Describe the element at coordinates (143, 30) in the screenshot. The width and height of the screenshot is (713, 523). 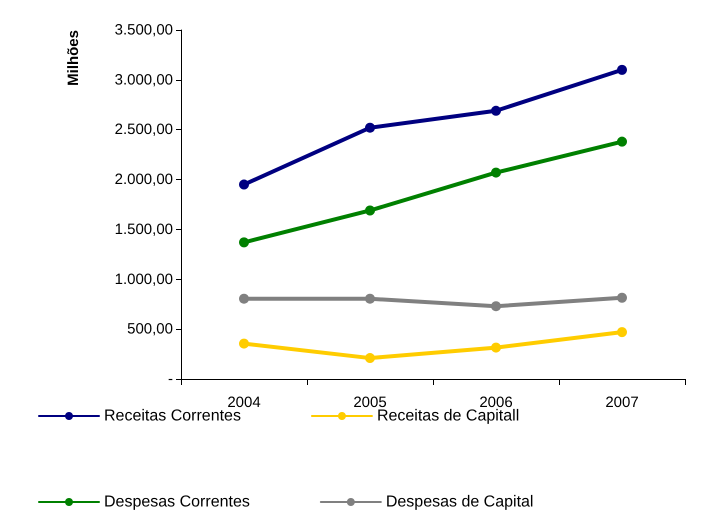
I see `y-tick-label: 3.500,00` at that location.